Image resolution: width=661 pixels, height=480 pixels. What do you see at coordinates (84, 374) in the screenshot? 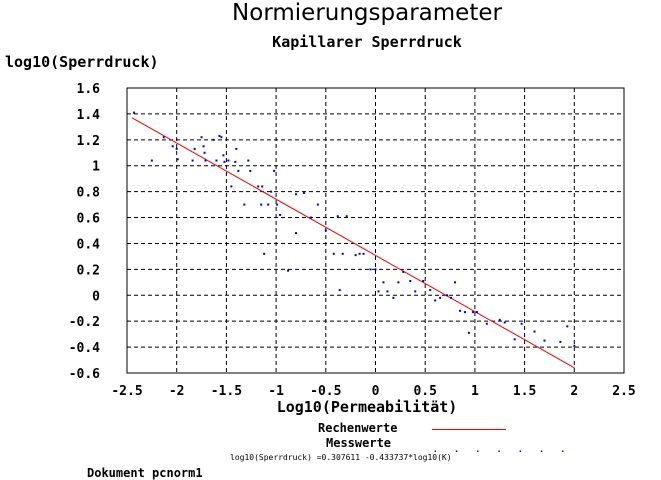
I see `y-tick-label: -0.6` at bounding box center [84, 374].